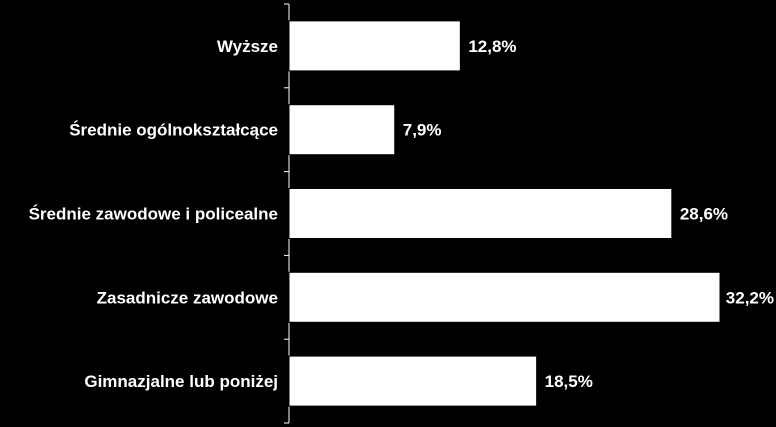  What do you see at coordinates (187, 297) in the screenshot?
I see `category-label: Zasadnicze zawodowe` at bounding box center [187, 297].